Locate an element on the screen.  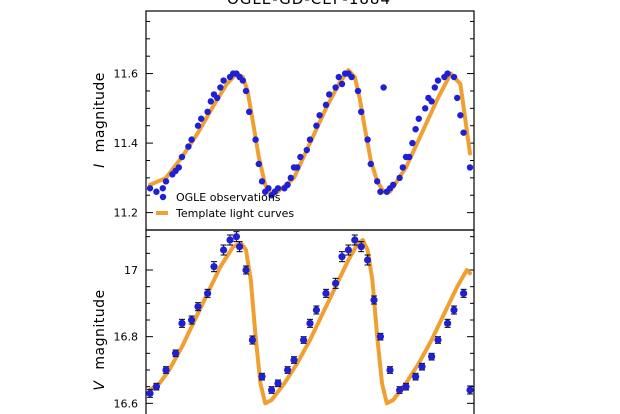
v-band-y-tick-label: 17 is located at coordinates (131, 270).